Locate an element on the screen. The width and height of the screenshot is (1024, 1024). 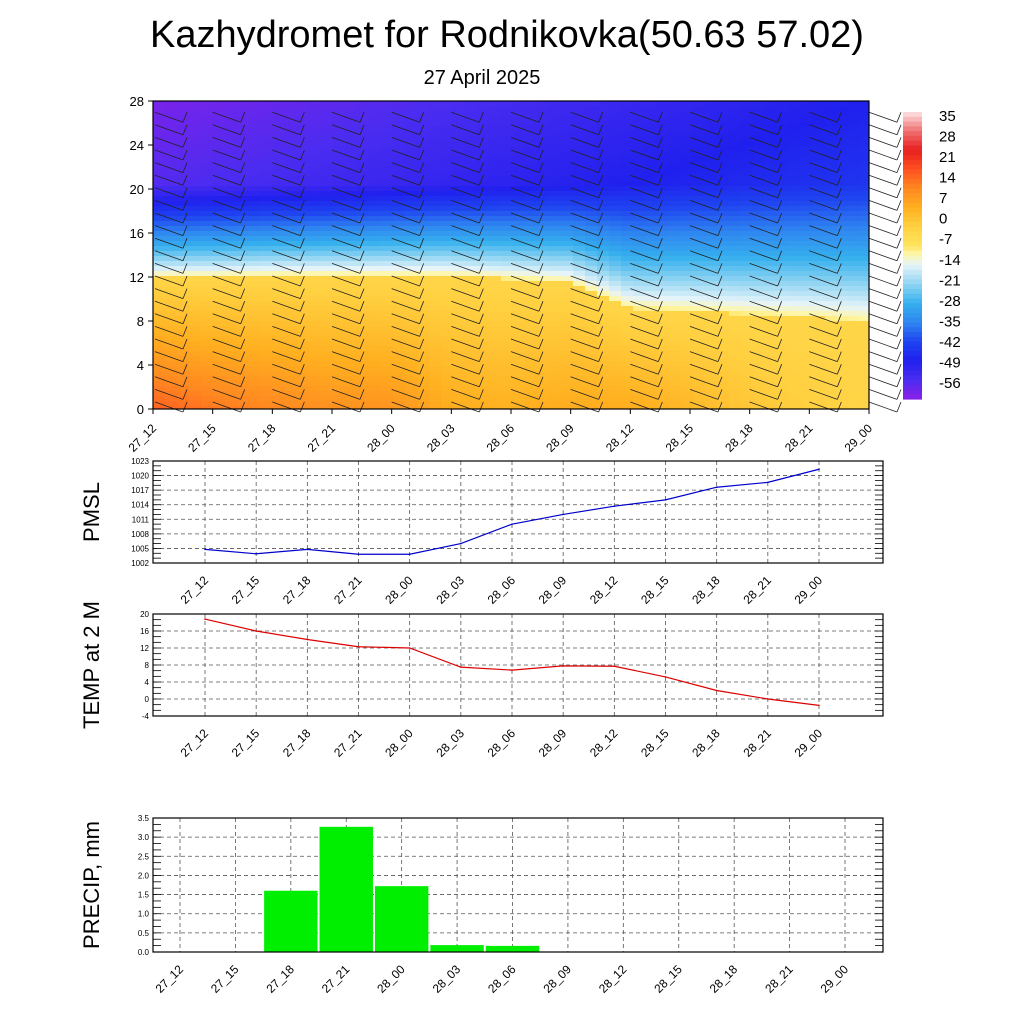
x-tick-label: 27_21 is located at coordinates (348, 743).